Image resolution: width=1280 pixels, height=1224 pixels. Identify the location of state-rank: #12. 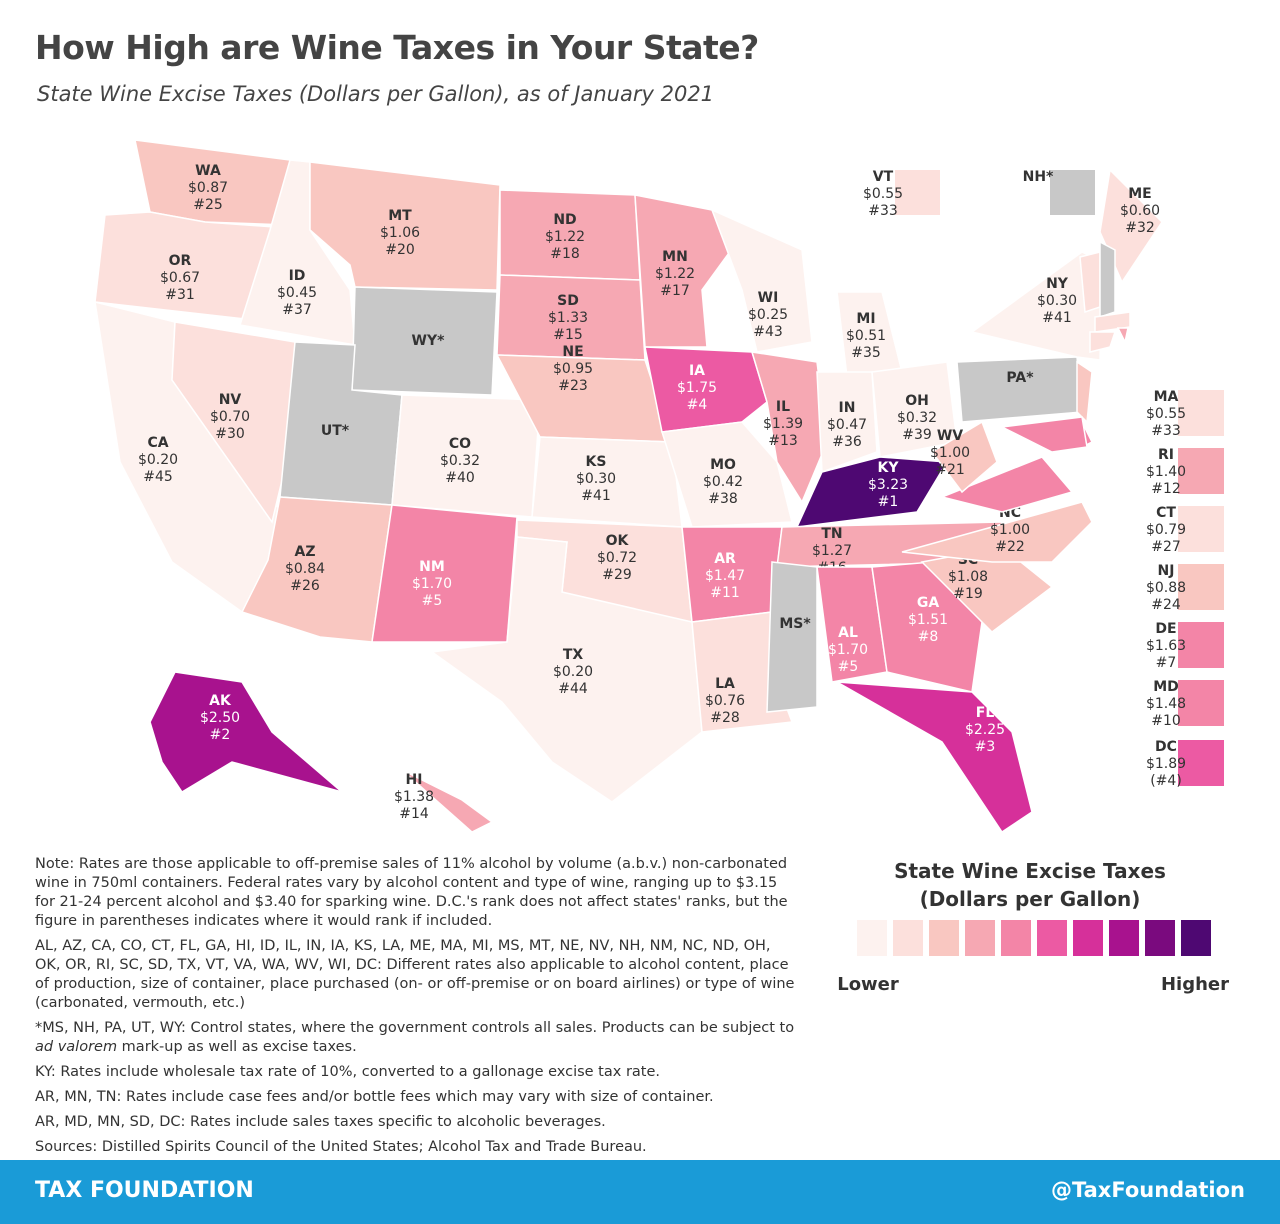
(1166, 489).